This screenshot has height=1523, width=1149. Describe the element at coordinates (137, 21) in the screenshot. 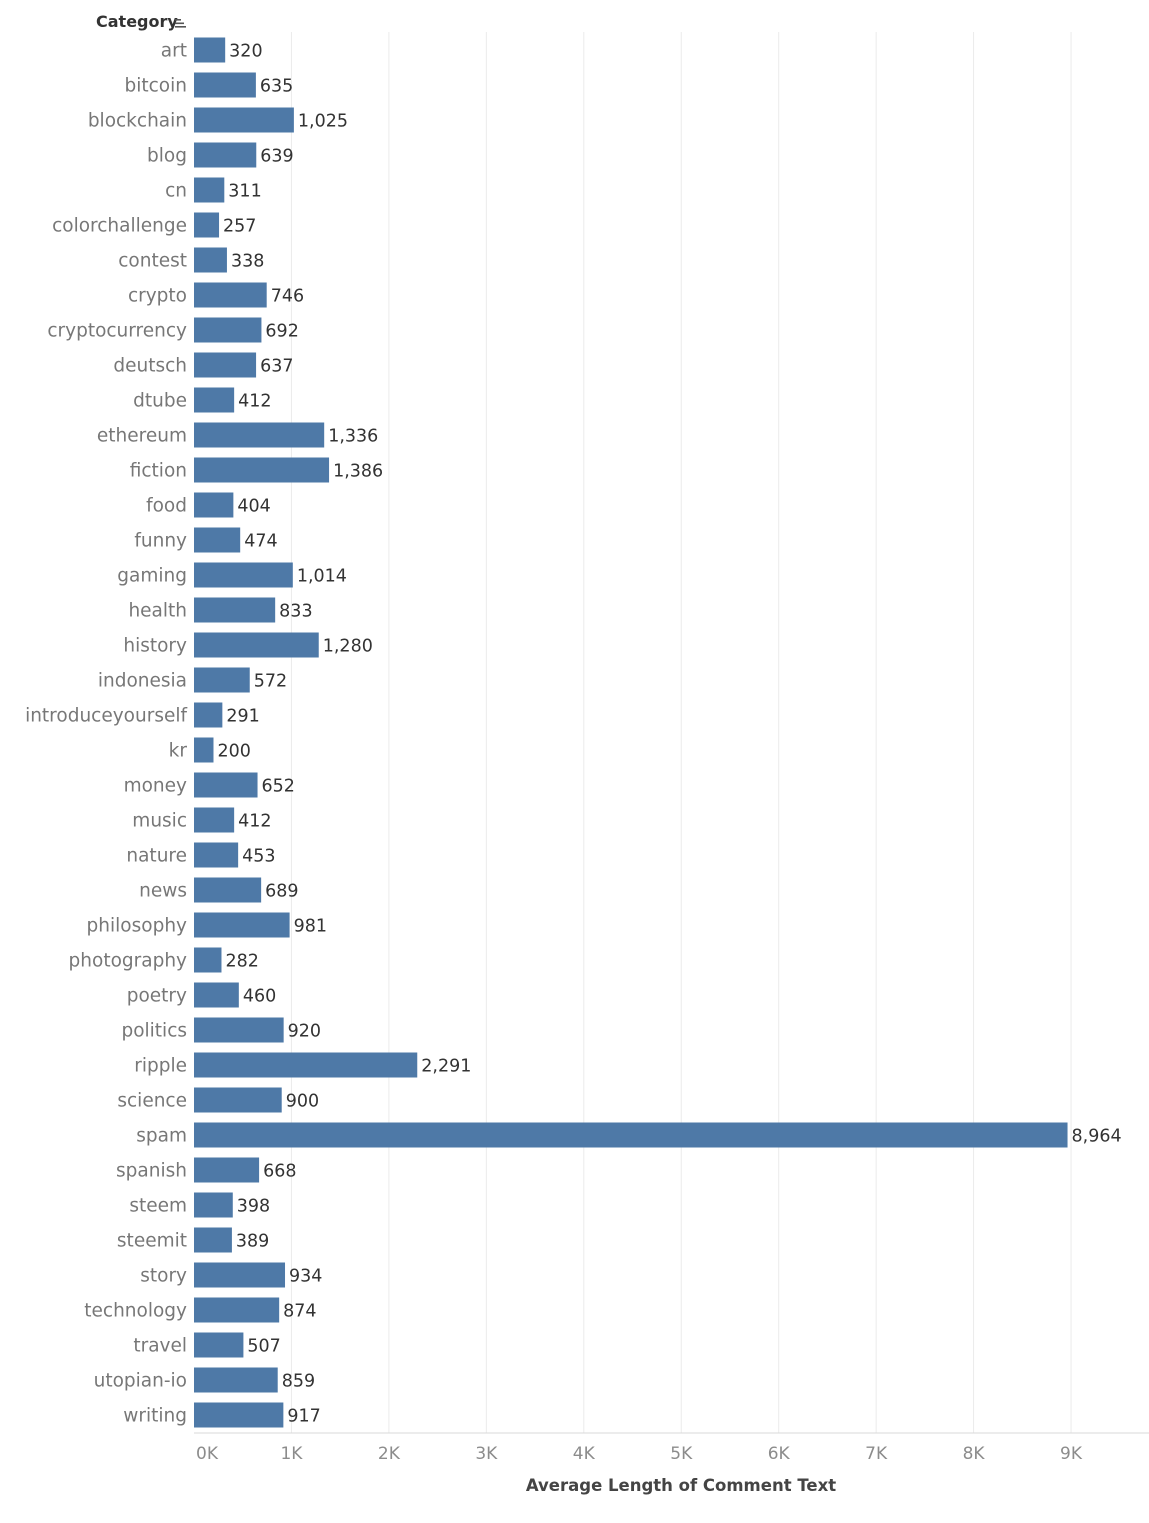

I see `category-header: Category` at that location.